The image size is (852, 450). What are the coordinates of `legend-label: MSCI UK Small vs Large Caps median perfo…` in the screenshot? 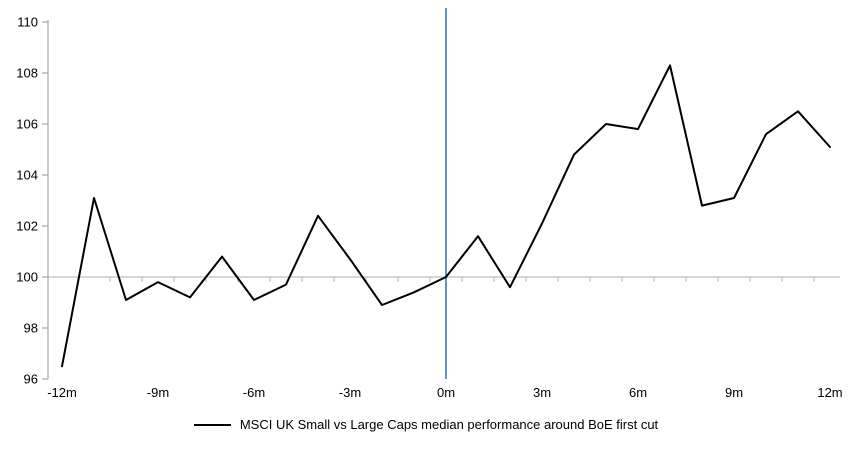 It's located at (449, 424).